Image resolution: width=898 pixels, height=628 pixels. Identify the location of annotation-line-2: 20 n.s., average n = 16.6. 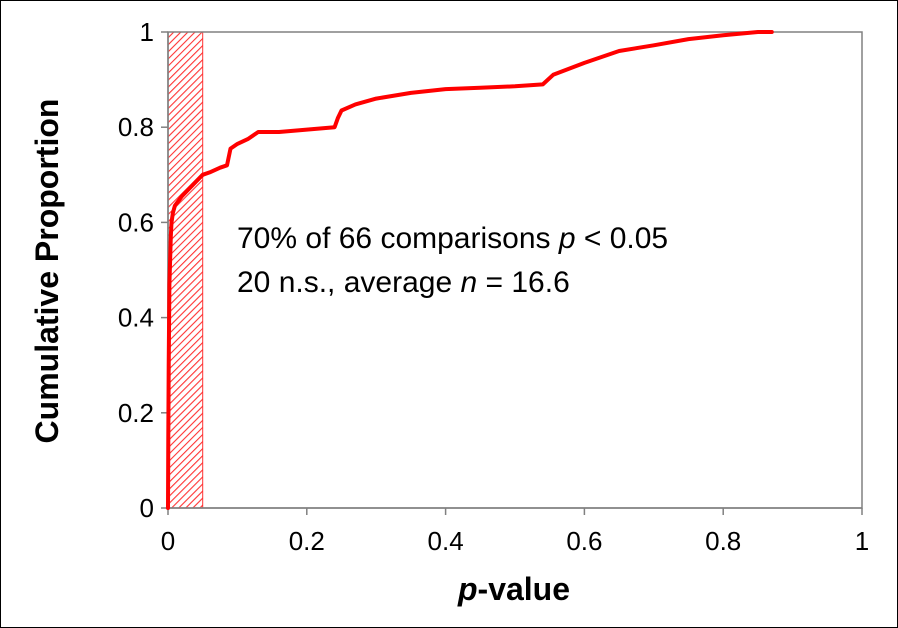
(403, 282).